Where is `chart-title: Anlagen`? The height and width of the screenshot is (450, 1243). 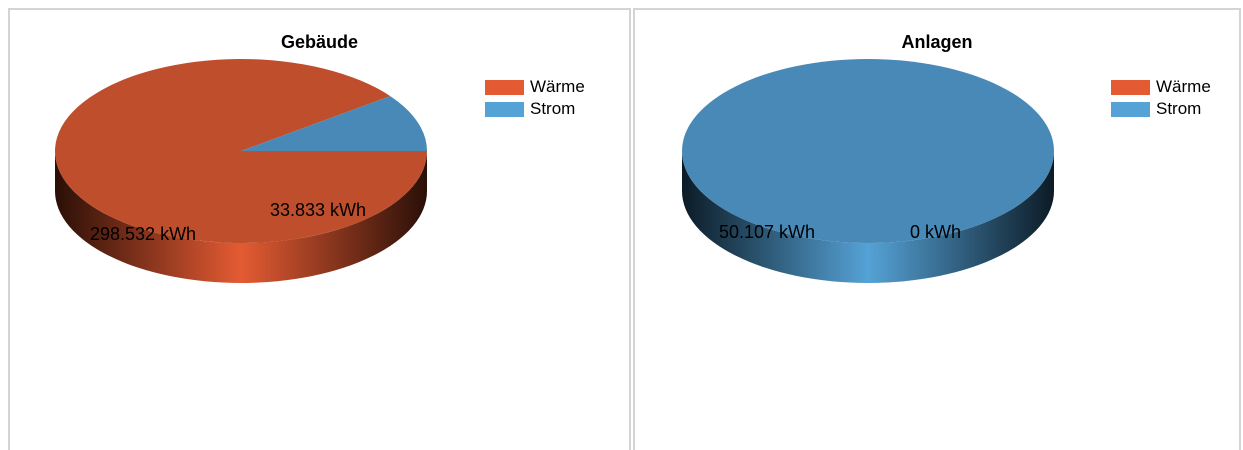 chart-title: Anlagen is located at coordinates (937, 42).